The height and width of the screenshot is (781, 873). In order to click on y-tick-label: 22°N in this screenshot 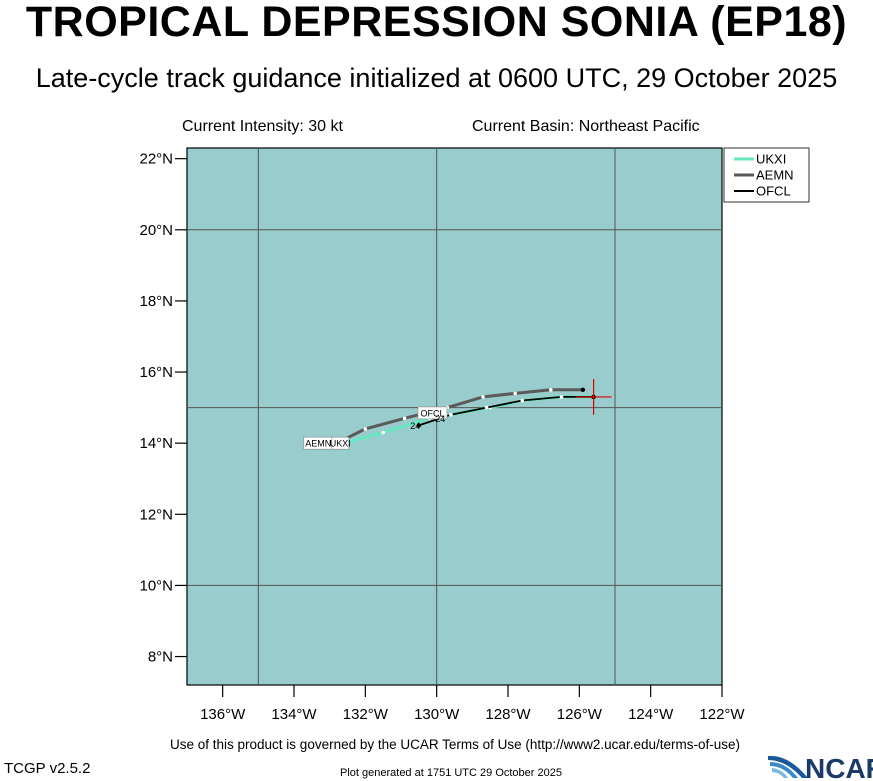, I will do `click(156, 159)`.